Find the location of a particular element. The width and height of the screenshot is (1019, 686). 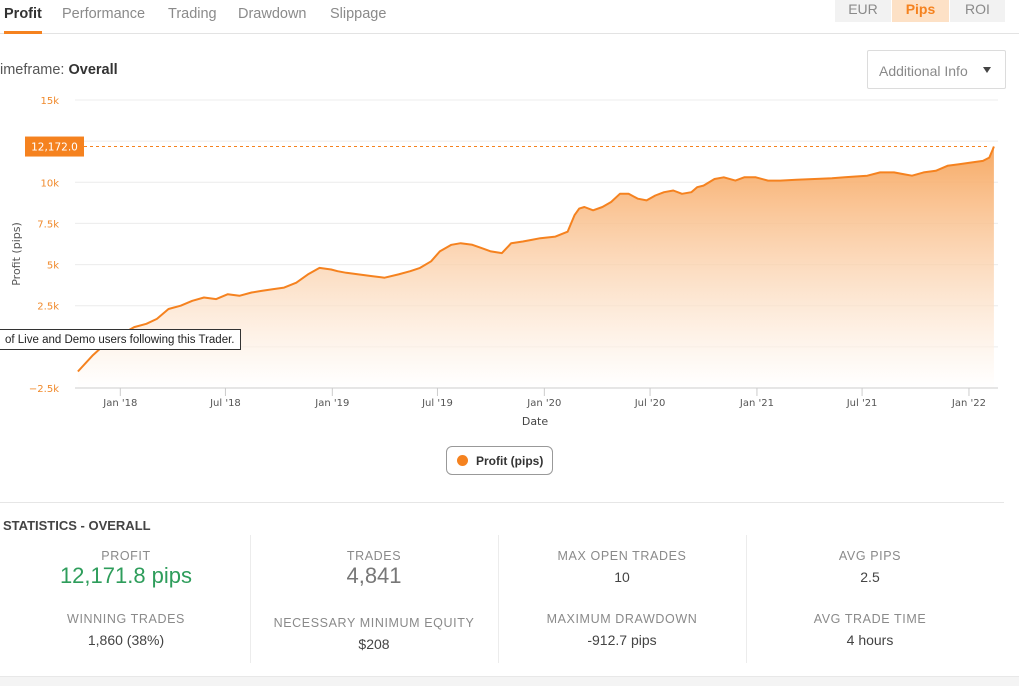

tab-trading: Trading is located at coordinates (192, 14).